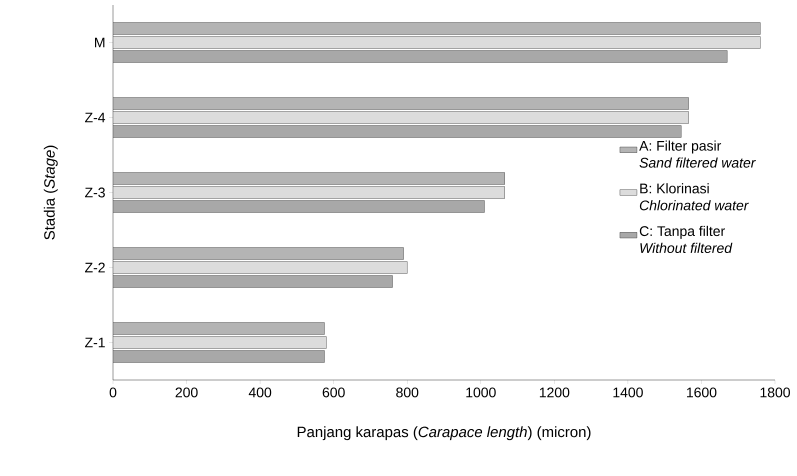 The width and height of the screenshot is (797, 476). What do you see at coordinates (95, 193) in the screenshot?
I see `y-tick-label: Z-3` at bounding box center [95, 193].